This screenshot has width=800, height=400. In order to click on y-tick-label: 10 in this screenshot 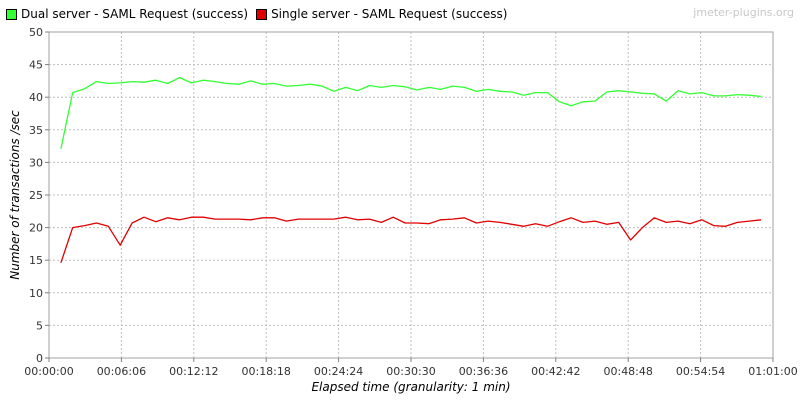, I will do `click(36, 293)`.